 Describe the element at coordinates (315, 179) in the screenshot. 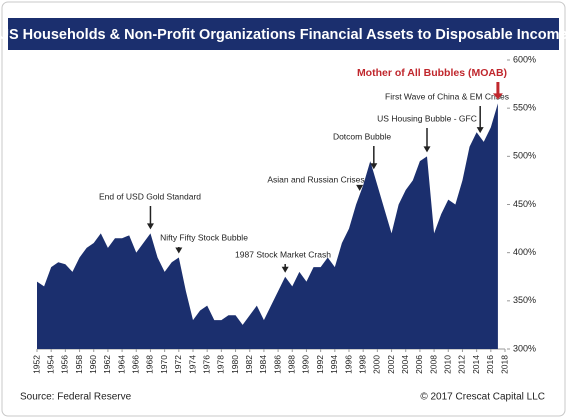

I see `annotation: Asian and Russian Crises` at that location.